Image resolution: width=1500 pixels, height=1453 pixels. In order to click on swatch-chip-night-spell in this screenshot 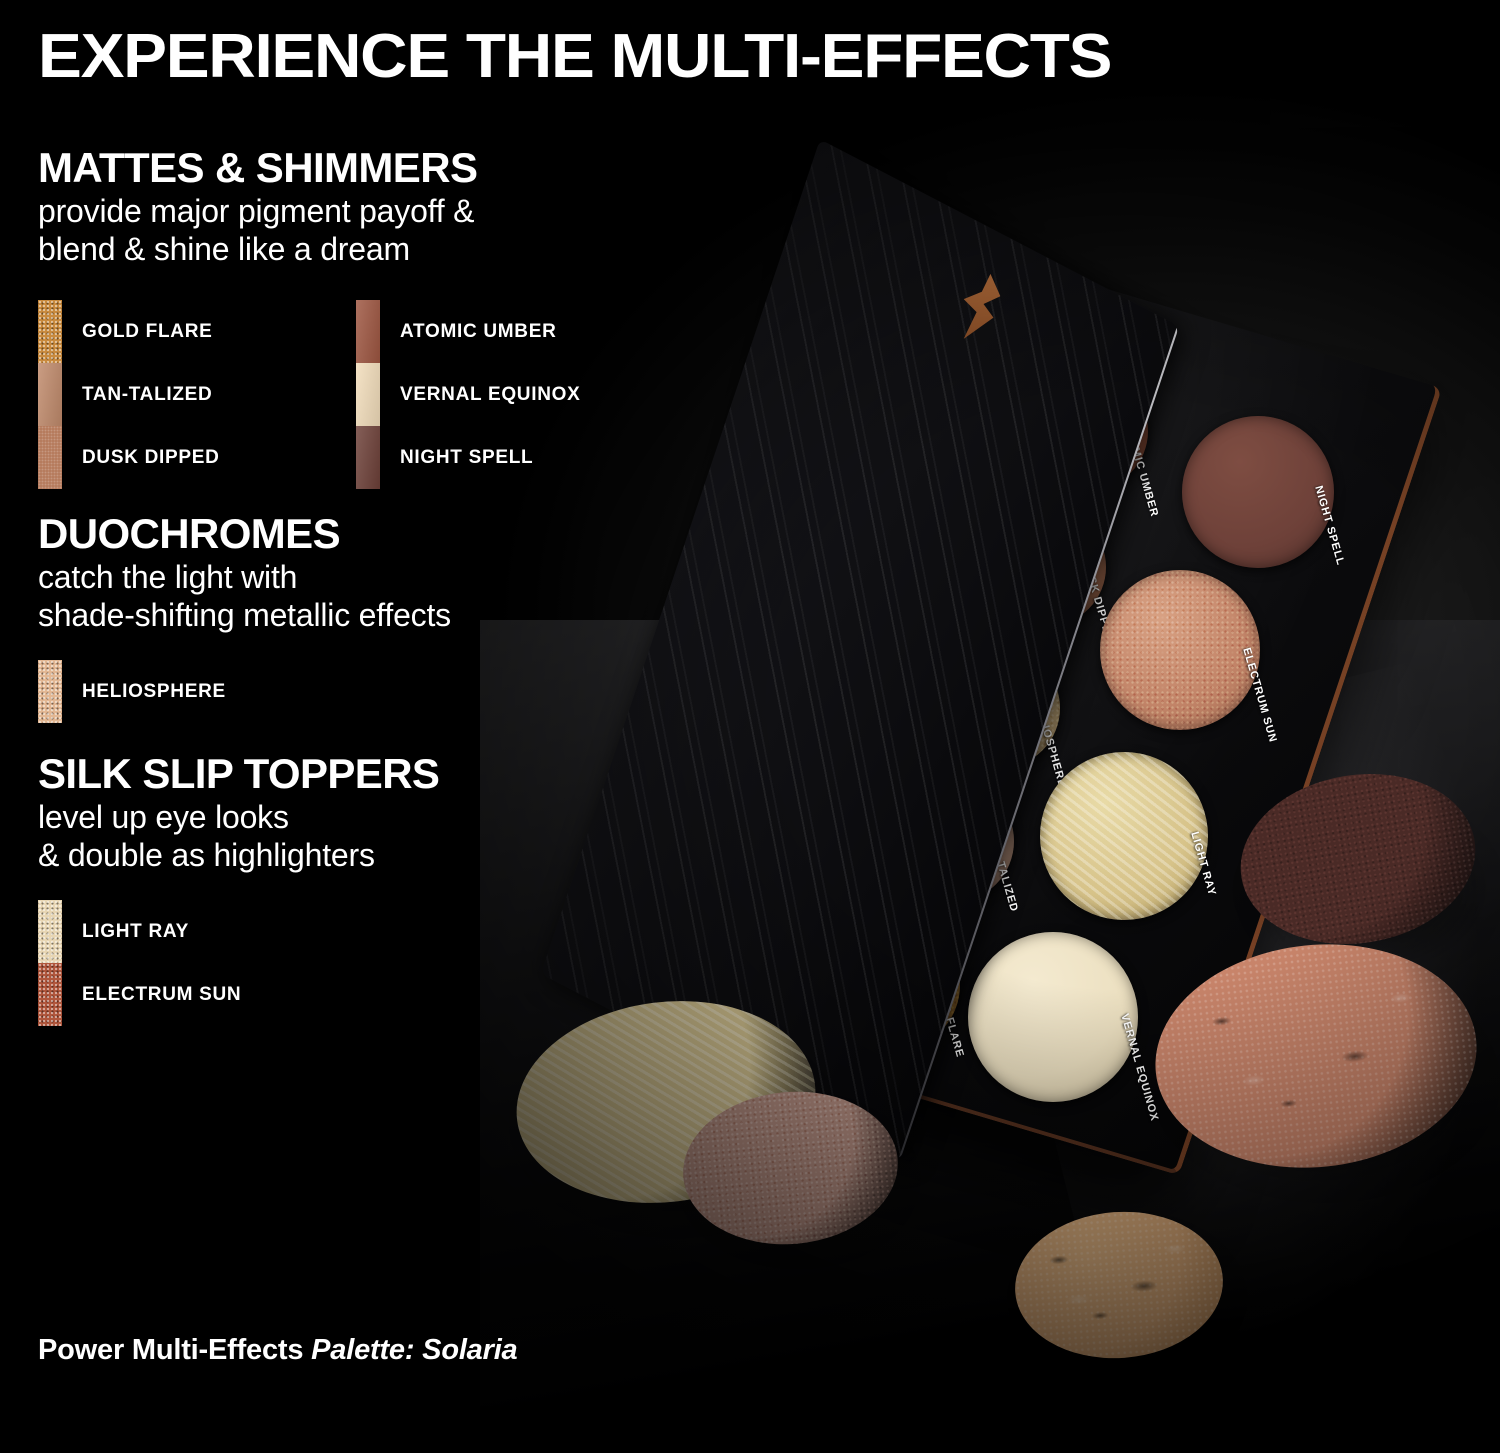, I will do `click(368, 457)`.